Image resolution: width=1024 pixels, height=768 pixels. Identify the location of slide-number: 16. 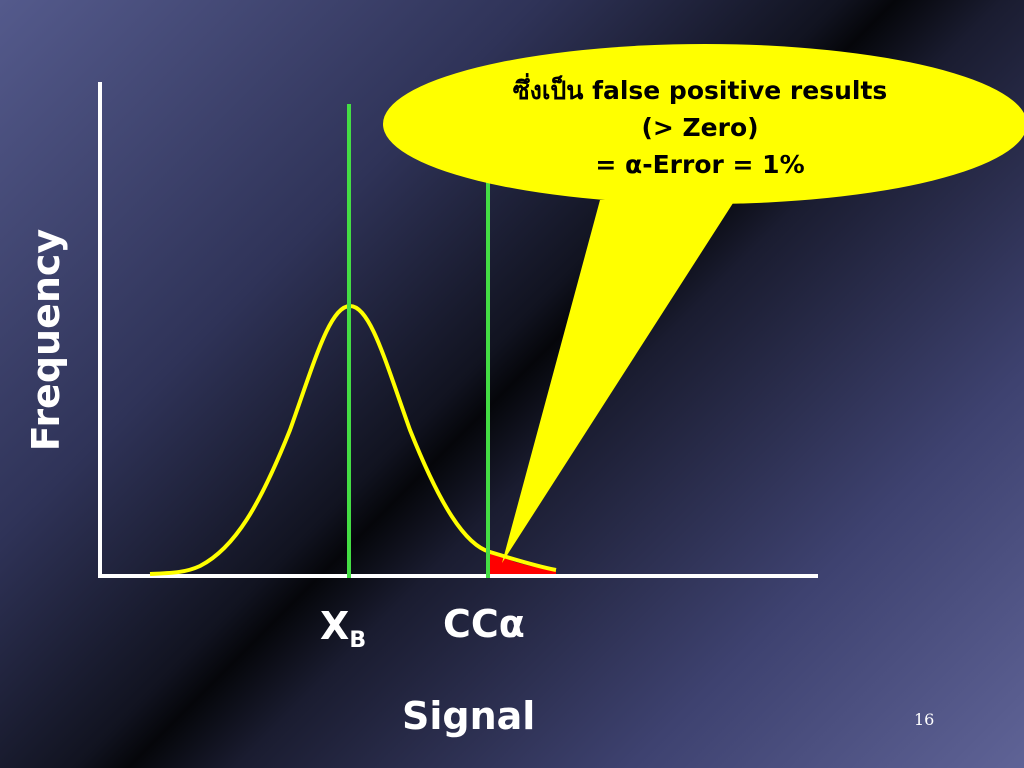
(924, 719).